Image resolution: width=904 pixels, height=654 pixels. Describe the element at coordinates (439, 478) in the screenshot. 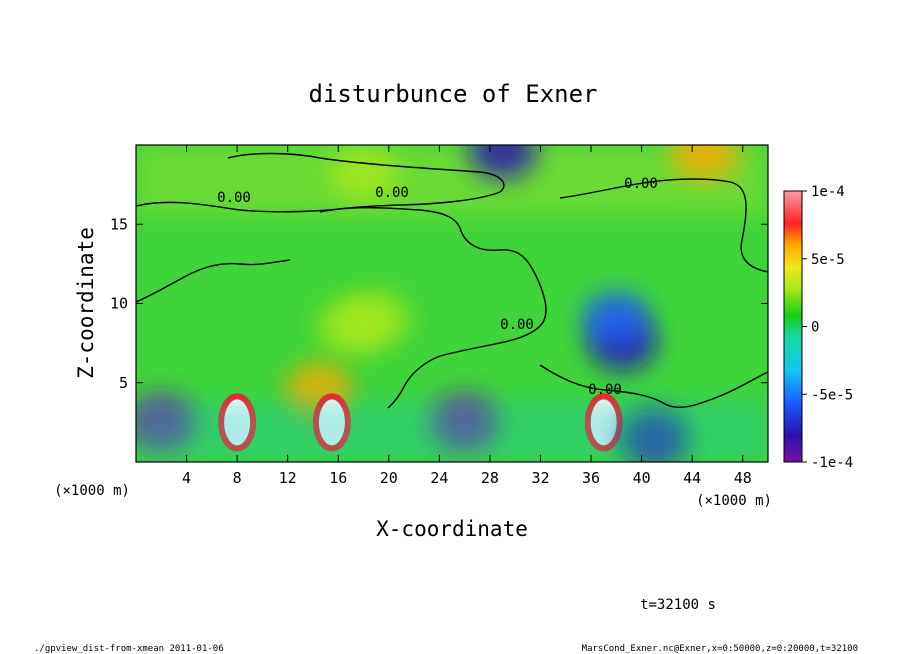

I see `x-tick-label-5: 24` at that location.